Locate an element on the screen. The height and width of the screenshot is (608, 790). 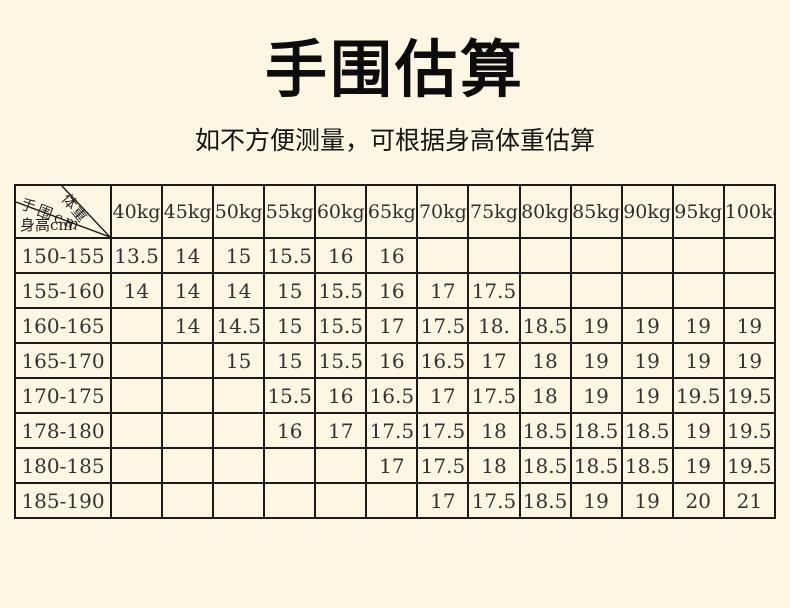
height-row-label: 150-155 is located at coordinates (63, 256).